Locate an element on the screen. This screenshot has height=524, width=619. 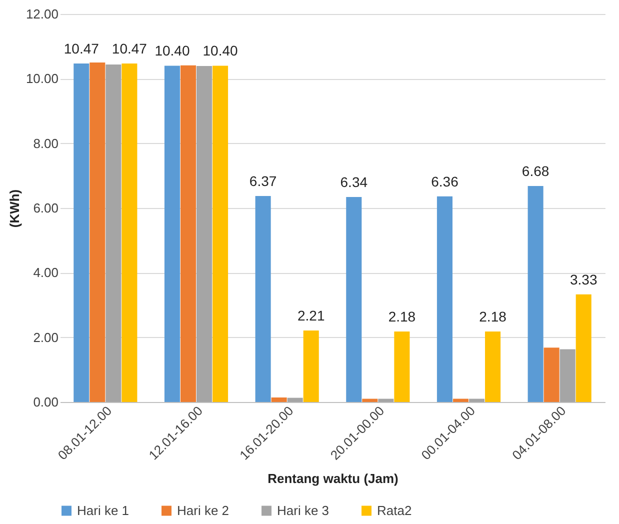
x-axis-title: Rentang waktu (Jam) is located at coordinates (333, 478).